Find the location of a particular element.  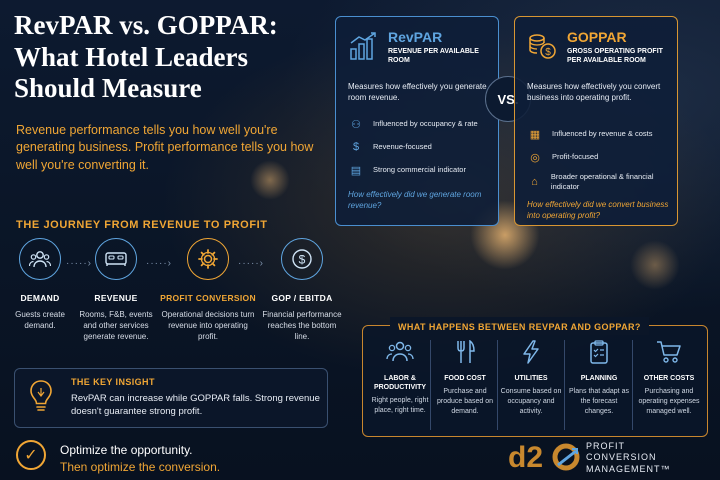

calculator-icon: ▦ is located at coordinates (535, 134).